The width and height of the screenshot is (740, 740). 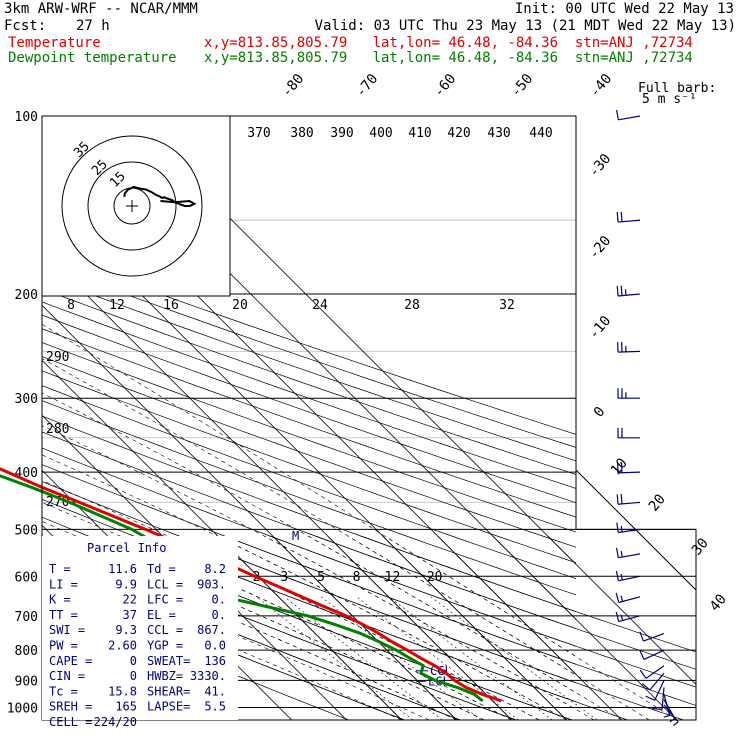 I want to click on isotherm-label: -50, so click(x=522, y=86).